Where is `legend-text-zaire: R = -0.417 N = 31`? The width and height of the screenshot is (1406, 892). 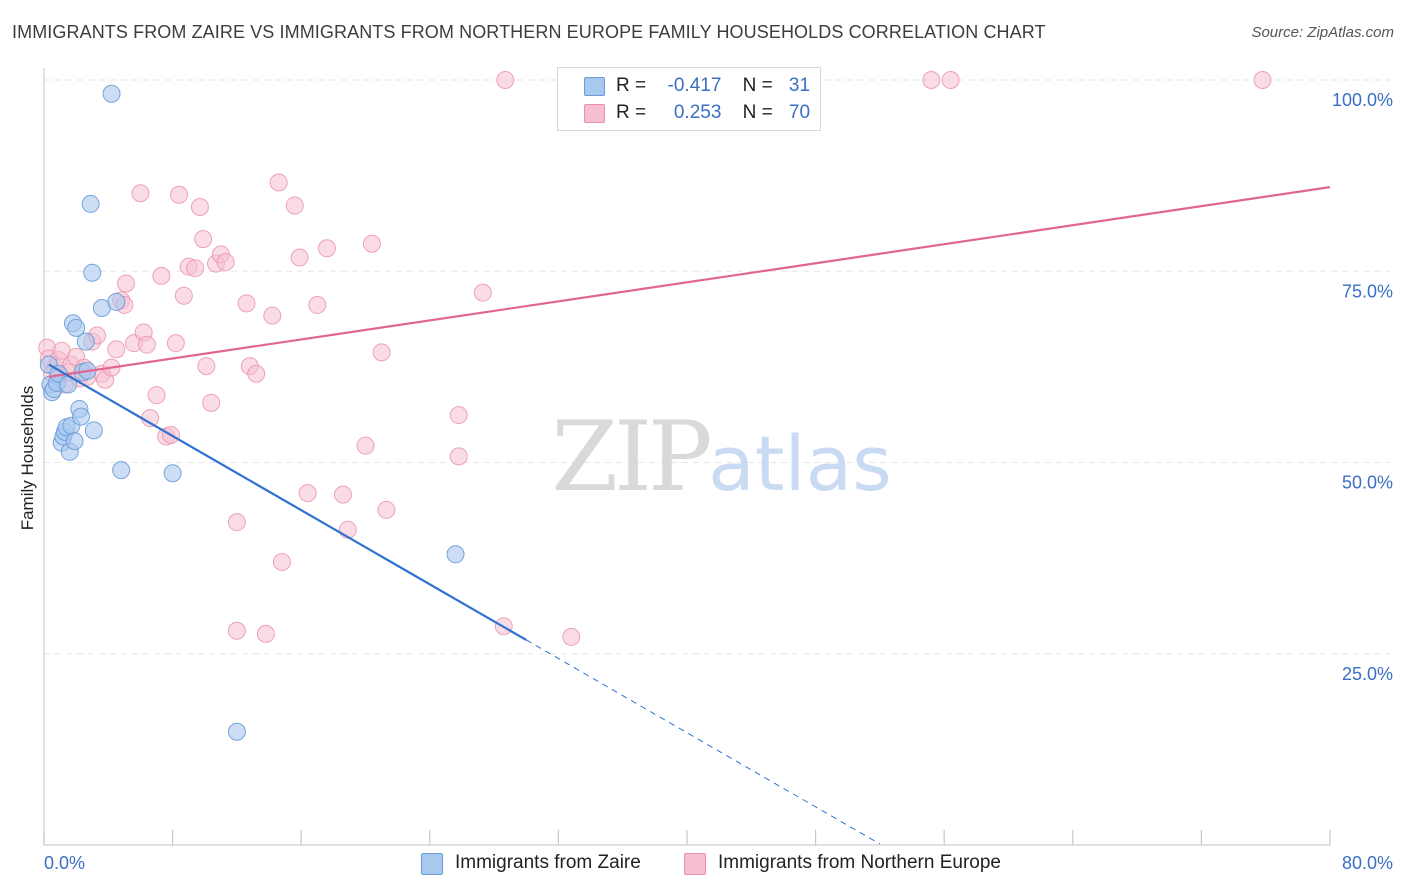
legend-text-zaire: R = -0.417 N = 31 is located at coordinates (713, 86).